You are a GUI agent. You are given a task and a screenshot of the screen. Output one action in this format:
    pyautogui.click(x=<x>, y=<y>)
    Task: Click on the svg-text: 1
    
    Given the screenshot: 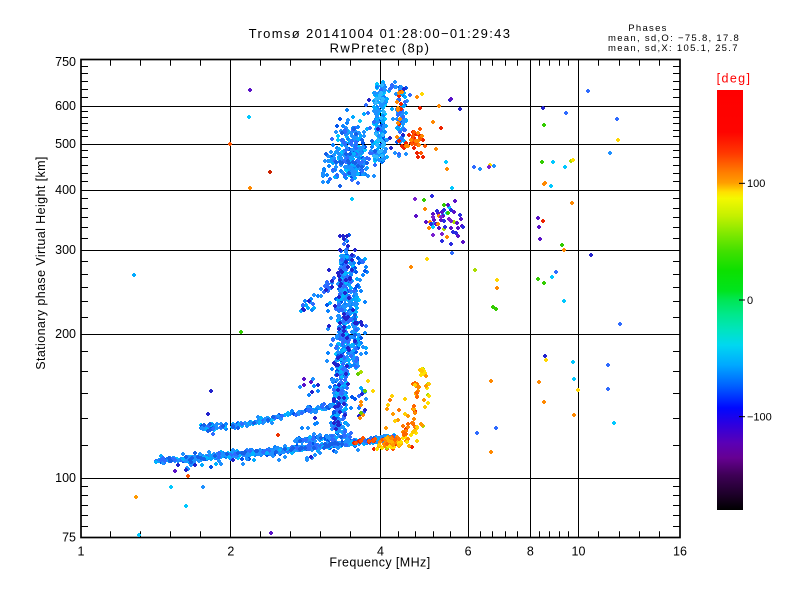 What is the action you would take?
    pyautogui.click(x=81, y=552)
    